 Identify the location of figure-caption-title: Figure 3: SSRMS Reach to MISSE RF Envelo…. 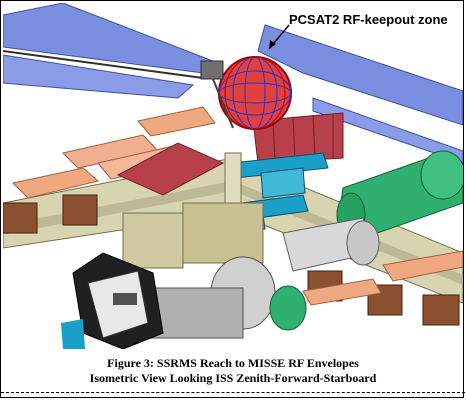
(233, 363).